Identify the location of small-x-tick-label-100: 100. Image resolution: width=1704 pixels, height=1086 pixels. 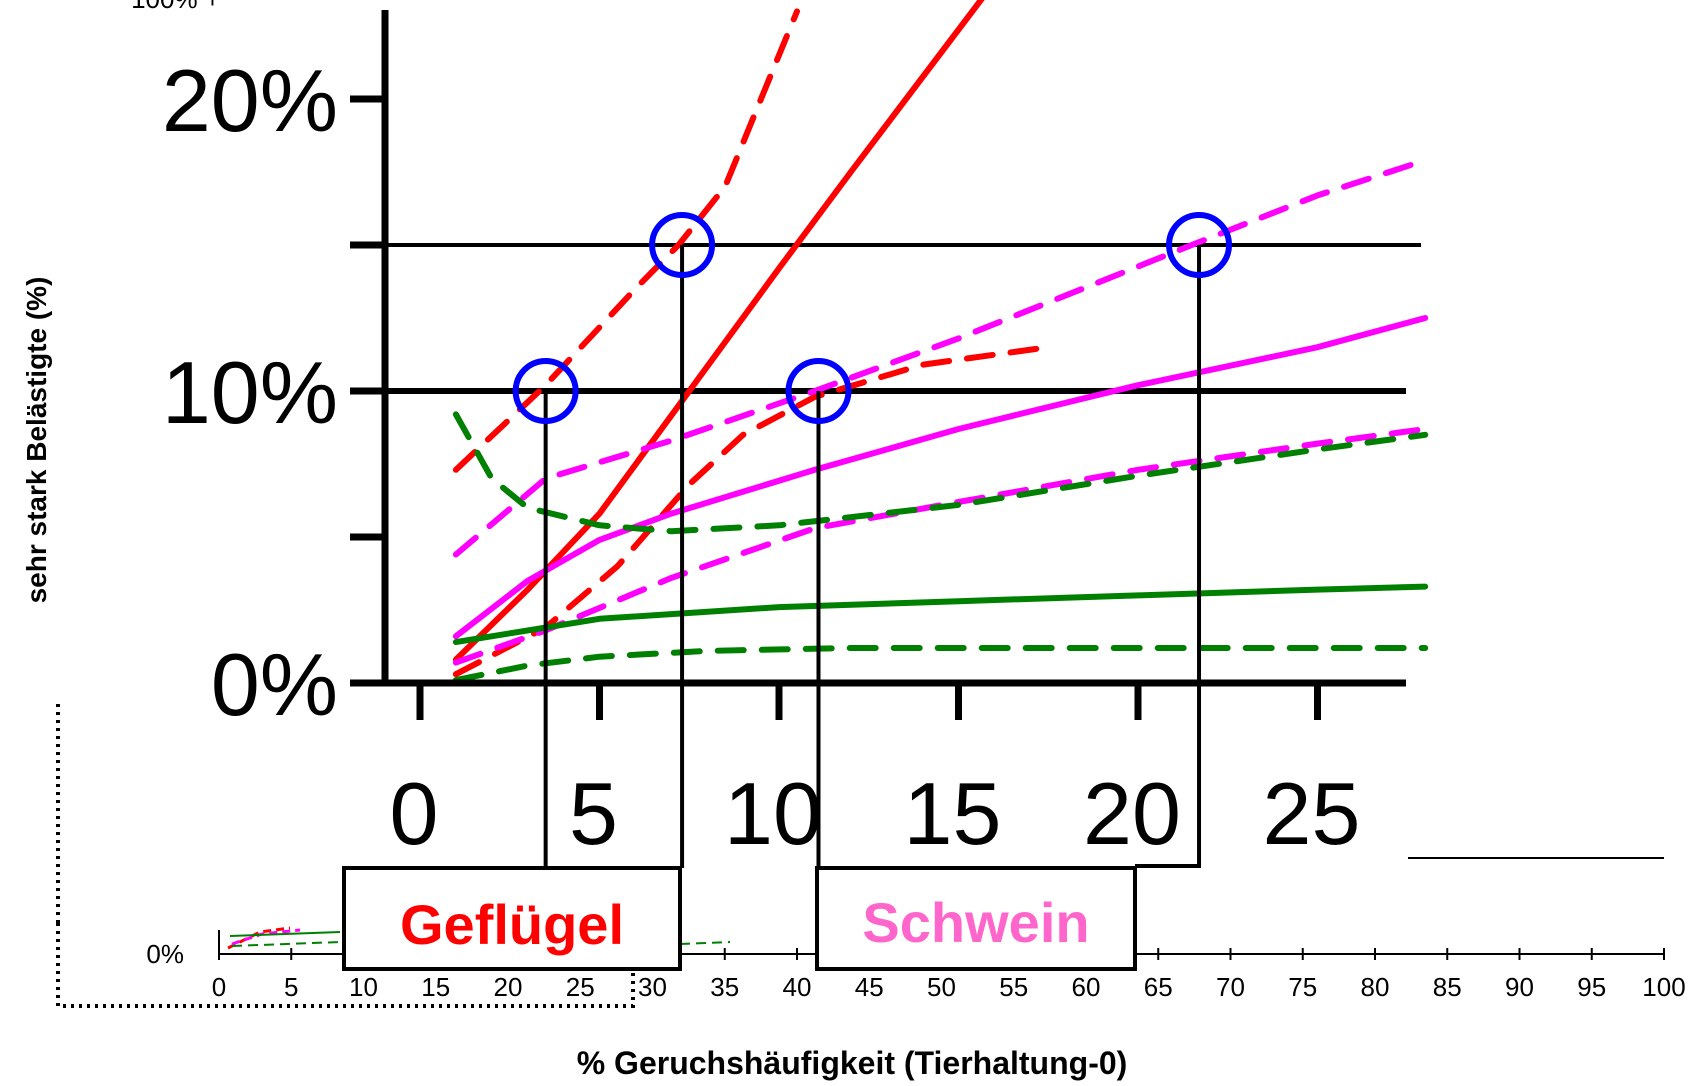
(1663, 987).